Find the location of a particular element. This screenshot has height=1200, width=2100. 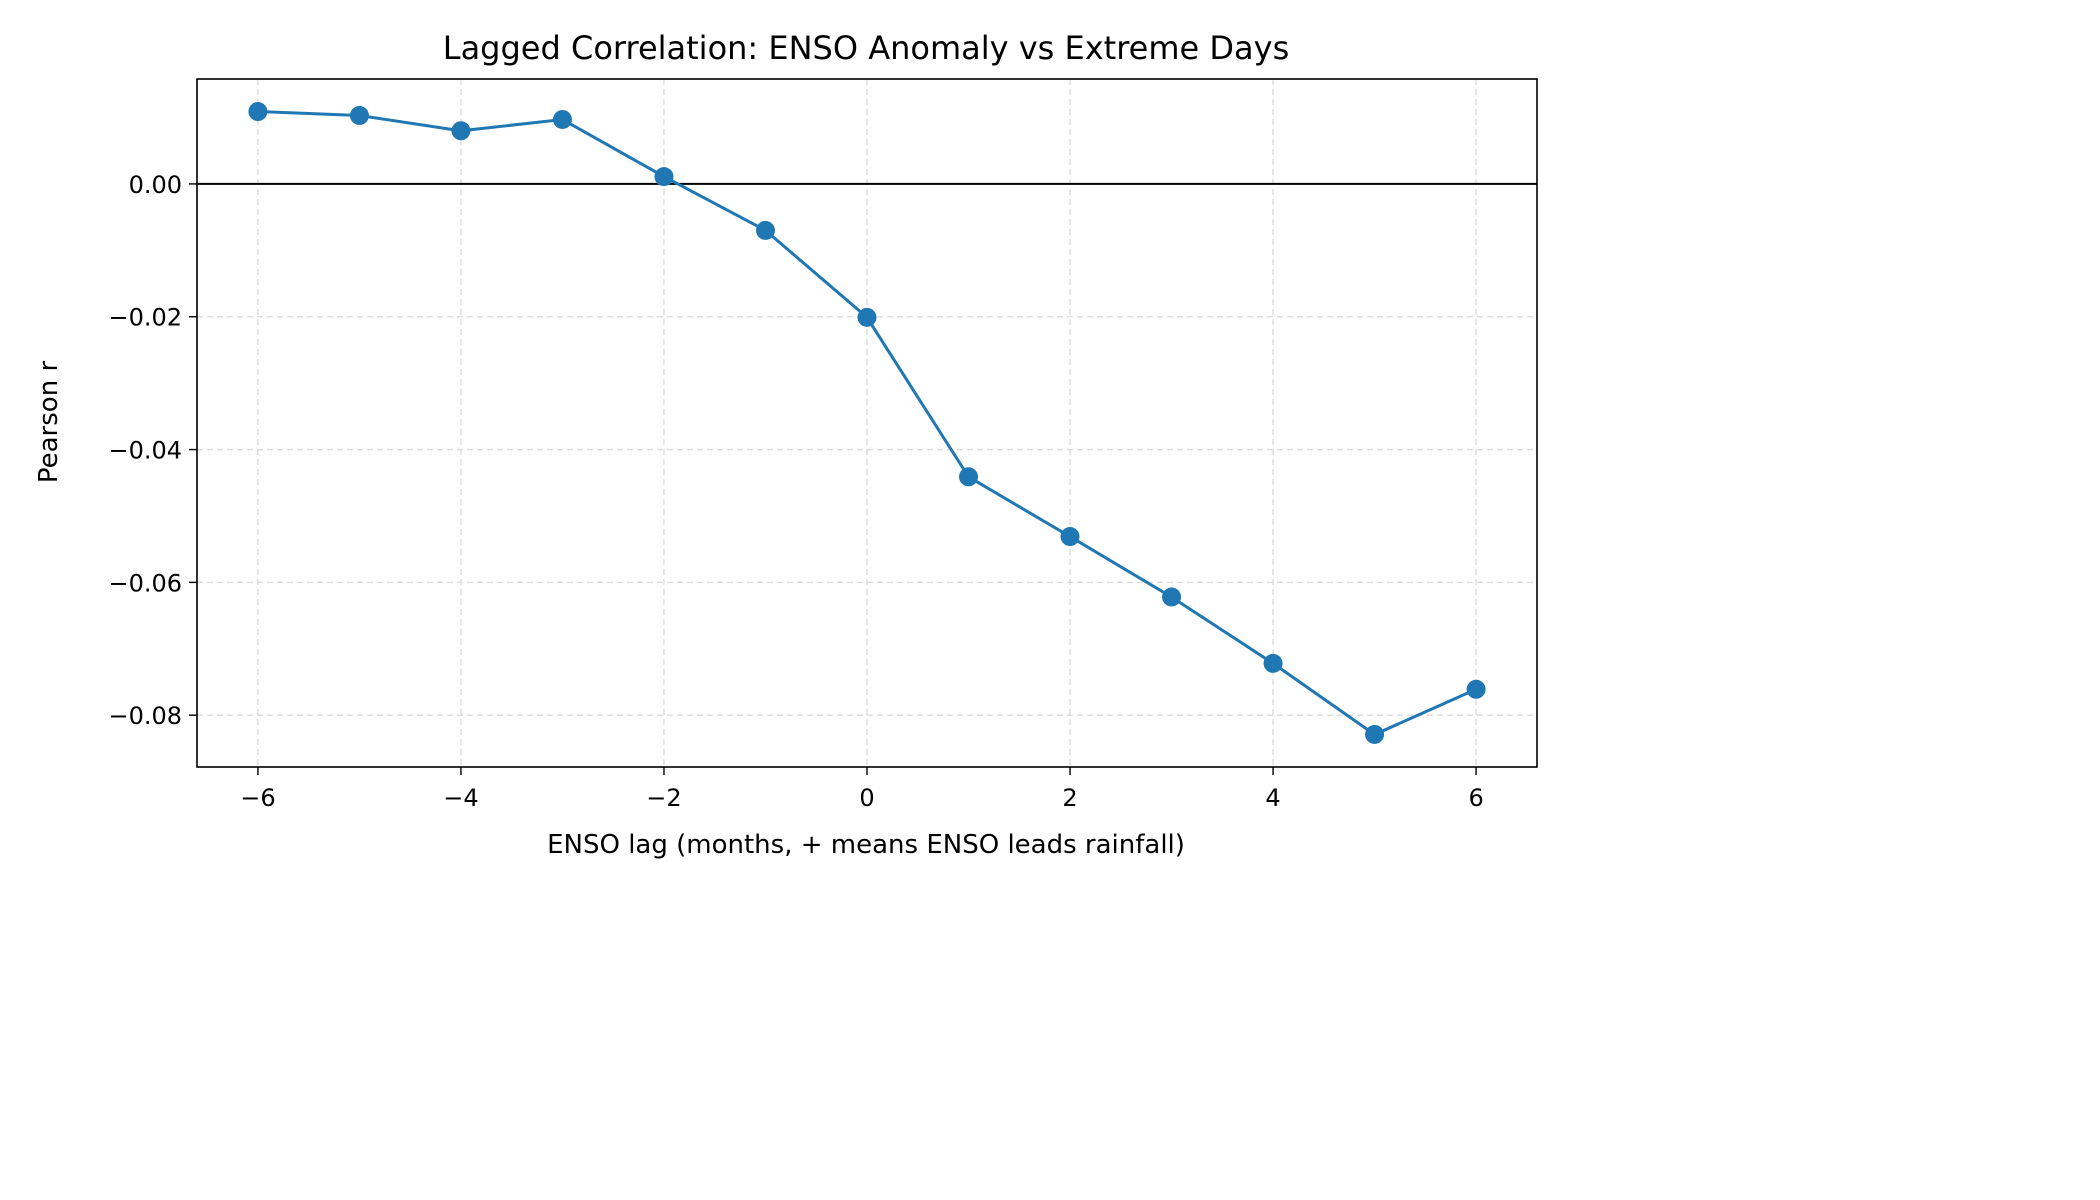

y-tick-label: −0.04 is located at coordinates (145, 451).